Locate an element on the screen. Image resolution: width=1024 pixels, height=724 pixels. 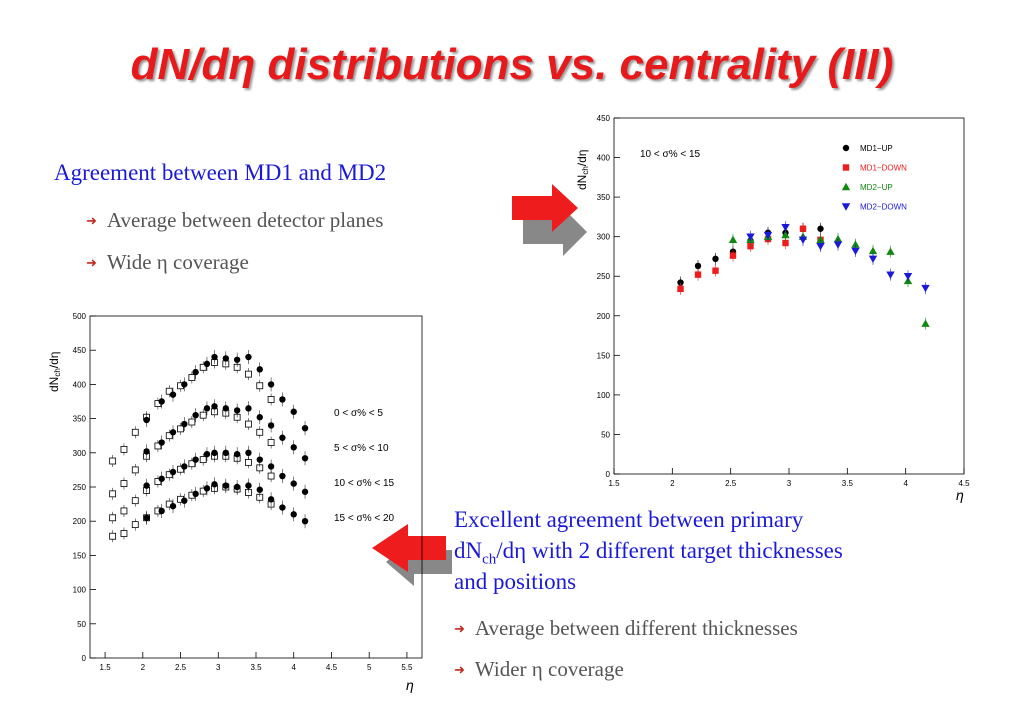
legend-label: MD2−DOWN is located at coordinates (883, 207).